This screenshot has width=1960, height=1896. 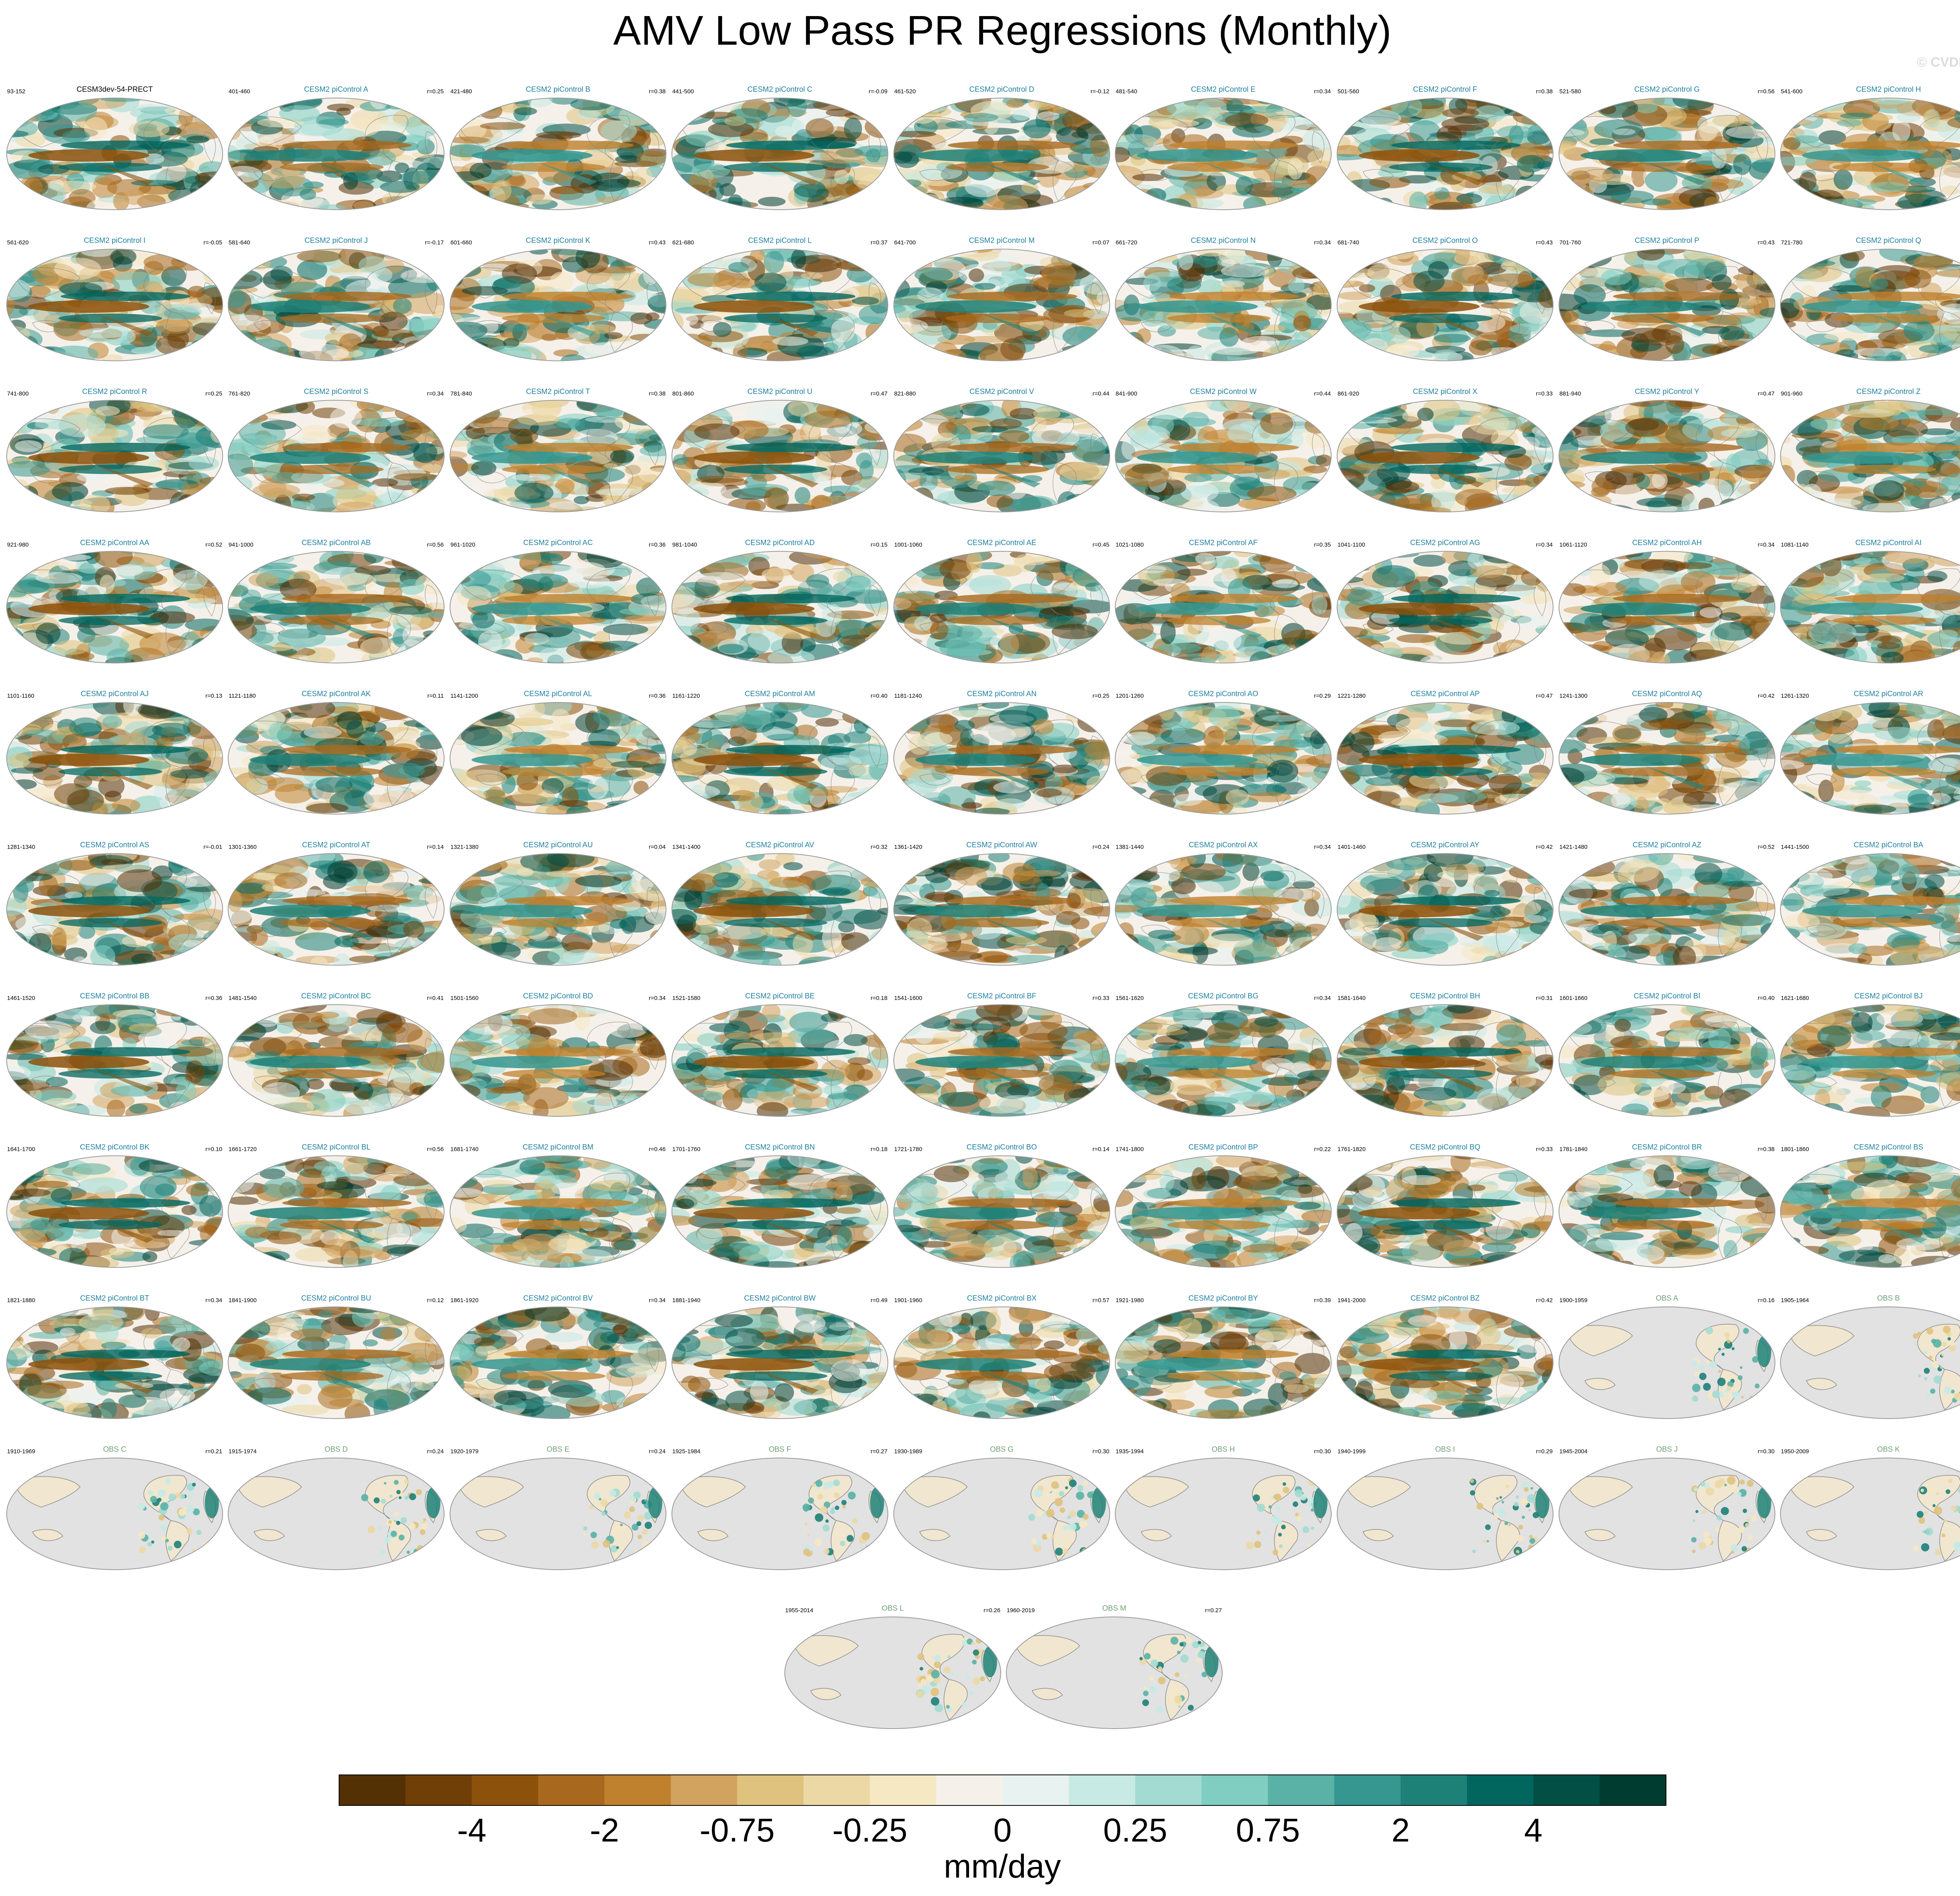 What do you see at coordinates (1544, 848) in the screenshot?
I see `panel-correlation: r=0.42` at bounding box center [1544, 848].